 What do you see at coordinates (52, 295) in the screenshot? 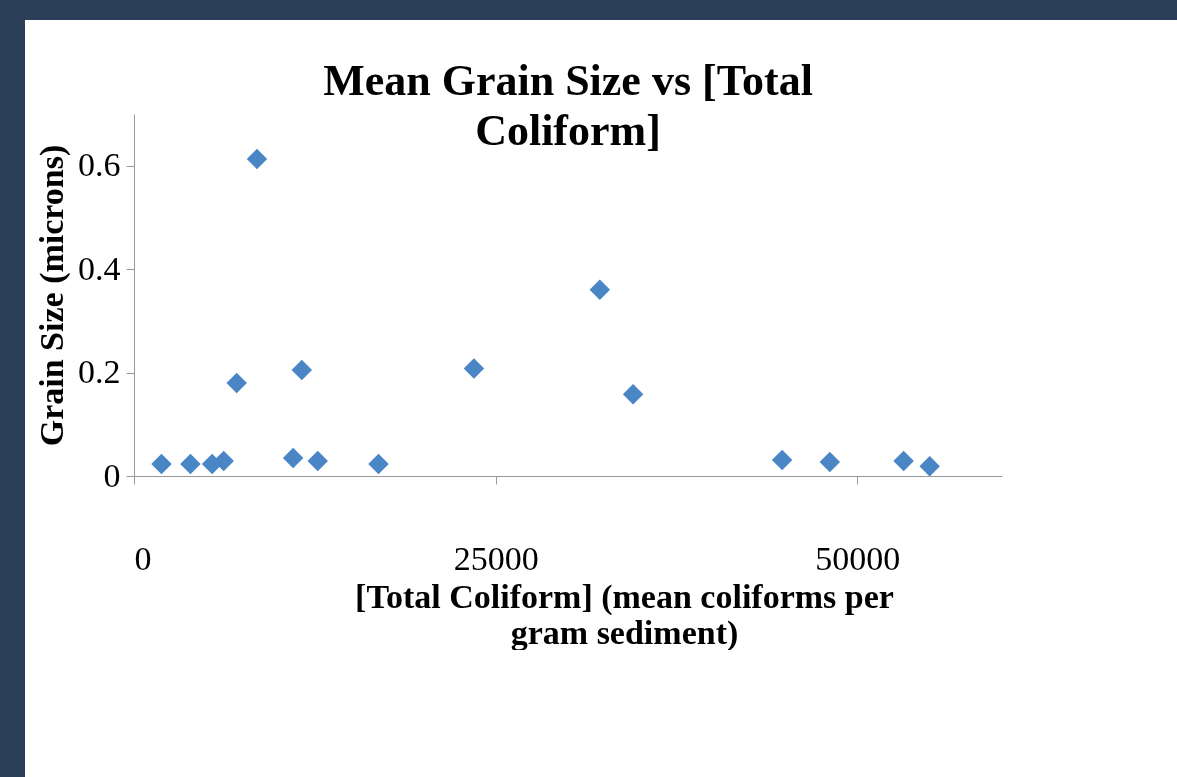
I see `y-axis-title: Grain Size (microns)` at bounding box center [52, 295].